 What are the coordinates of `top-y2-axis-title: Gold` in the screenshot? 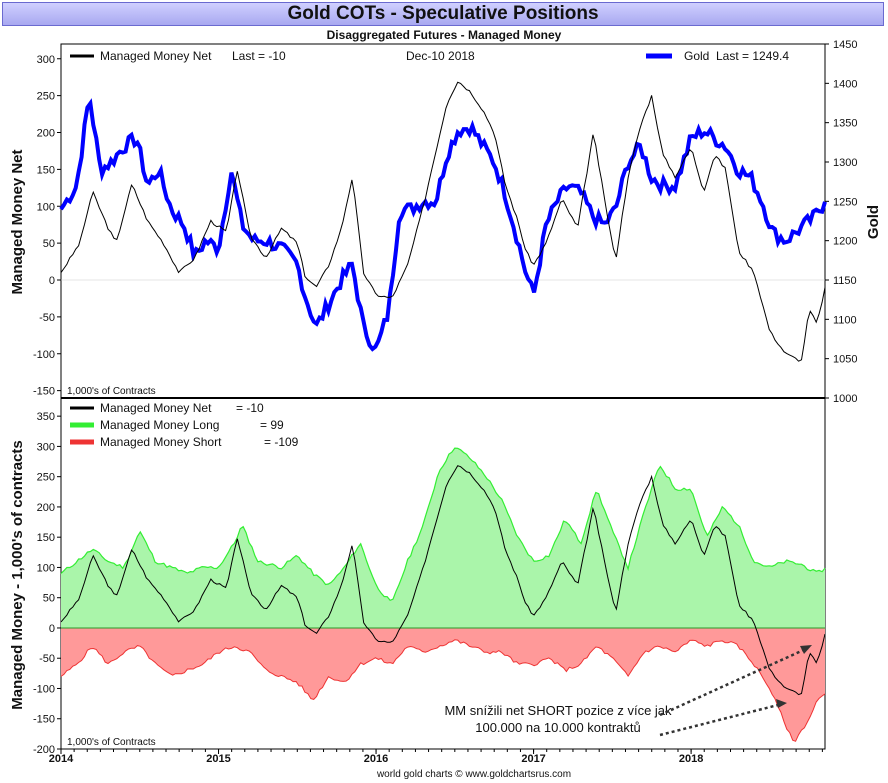 It's located at (873, 222).